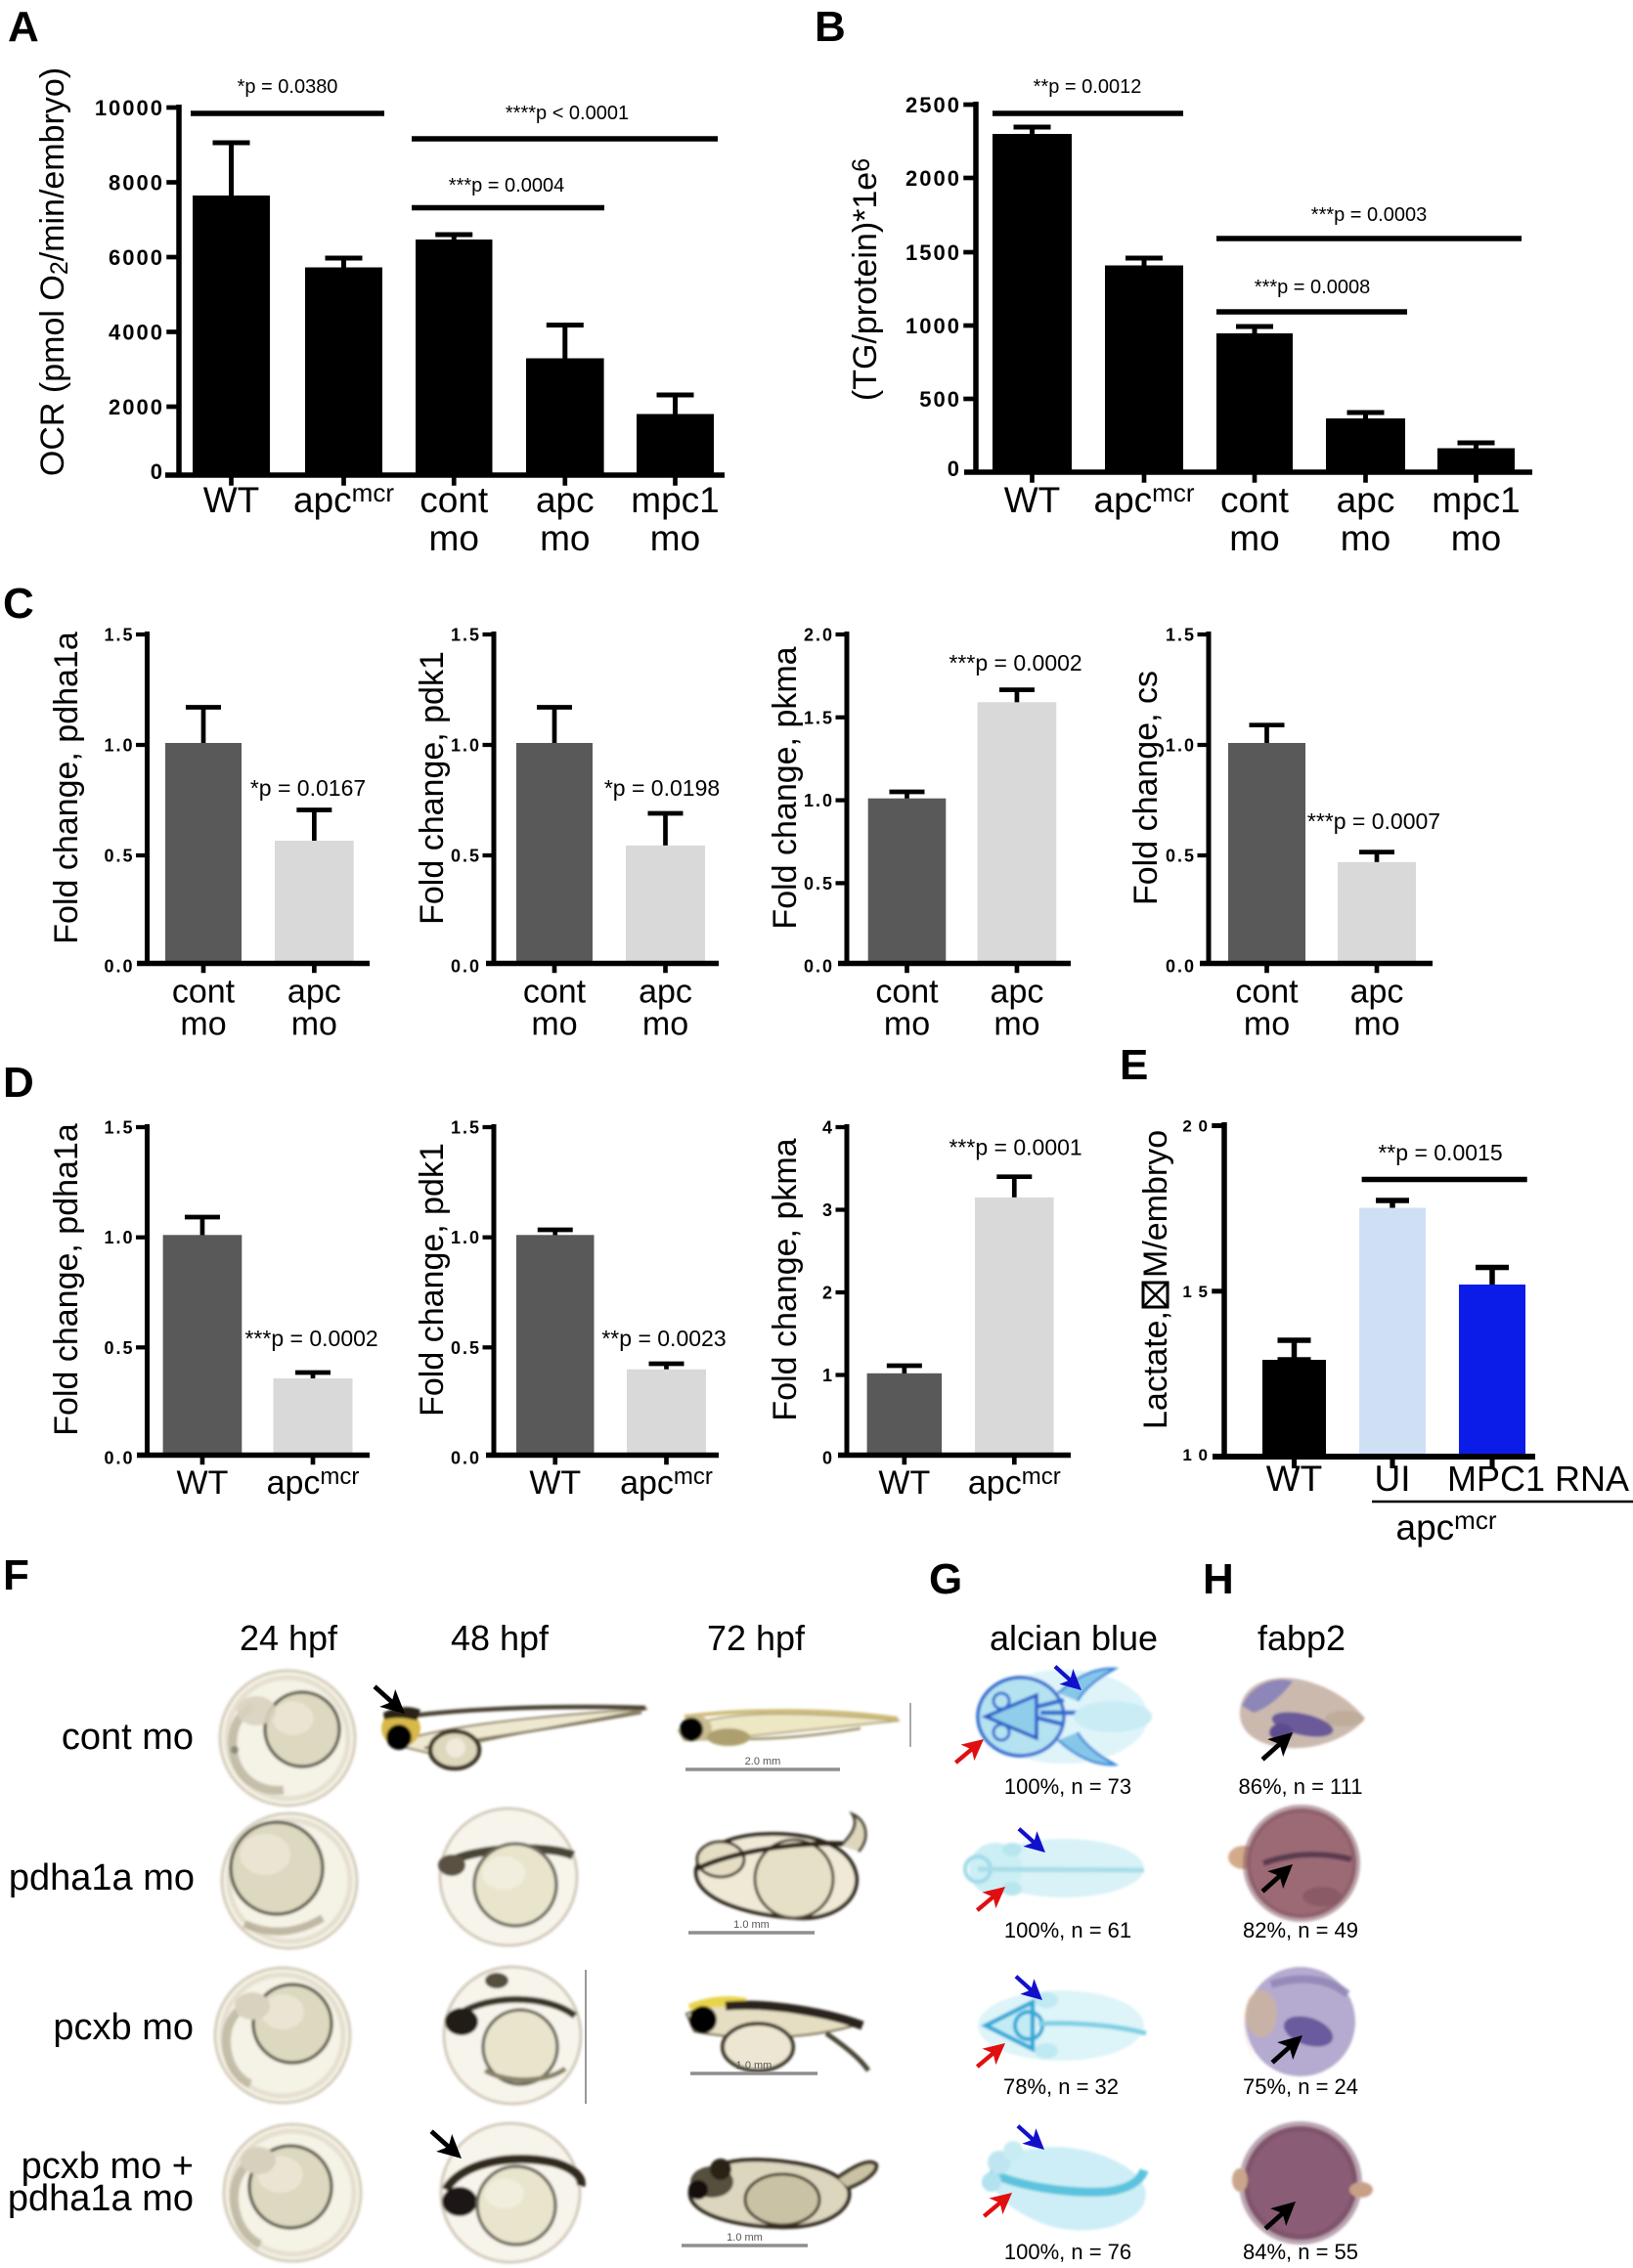 The image size is (1633, 2268). Describe the element at coordinates (1088, 87) in the screenshot. I see `svg-text: **p = 0.0012` at that location.